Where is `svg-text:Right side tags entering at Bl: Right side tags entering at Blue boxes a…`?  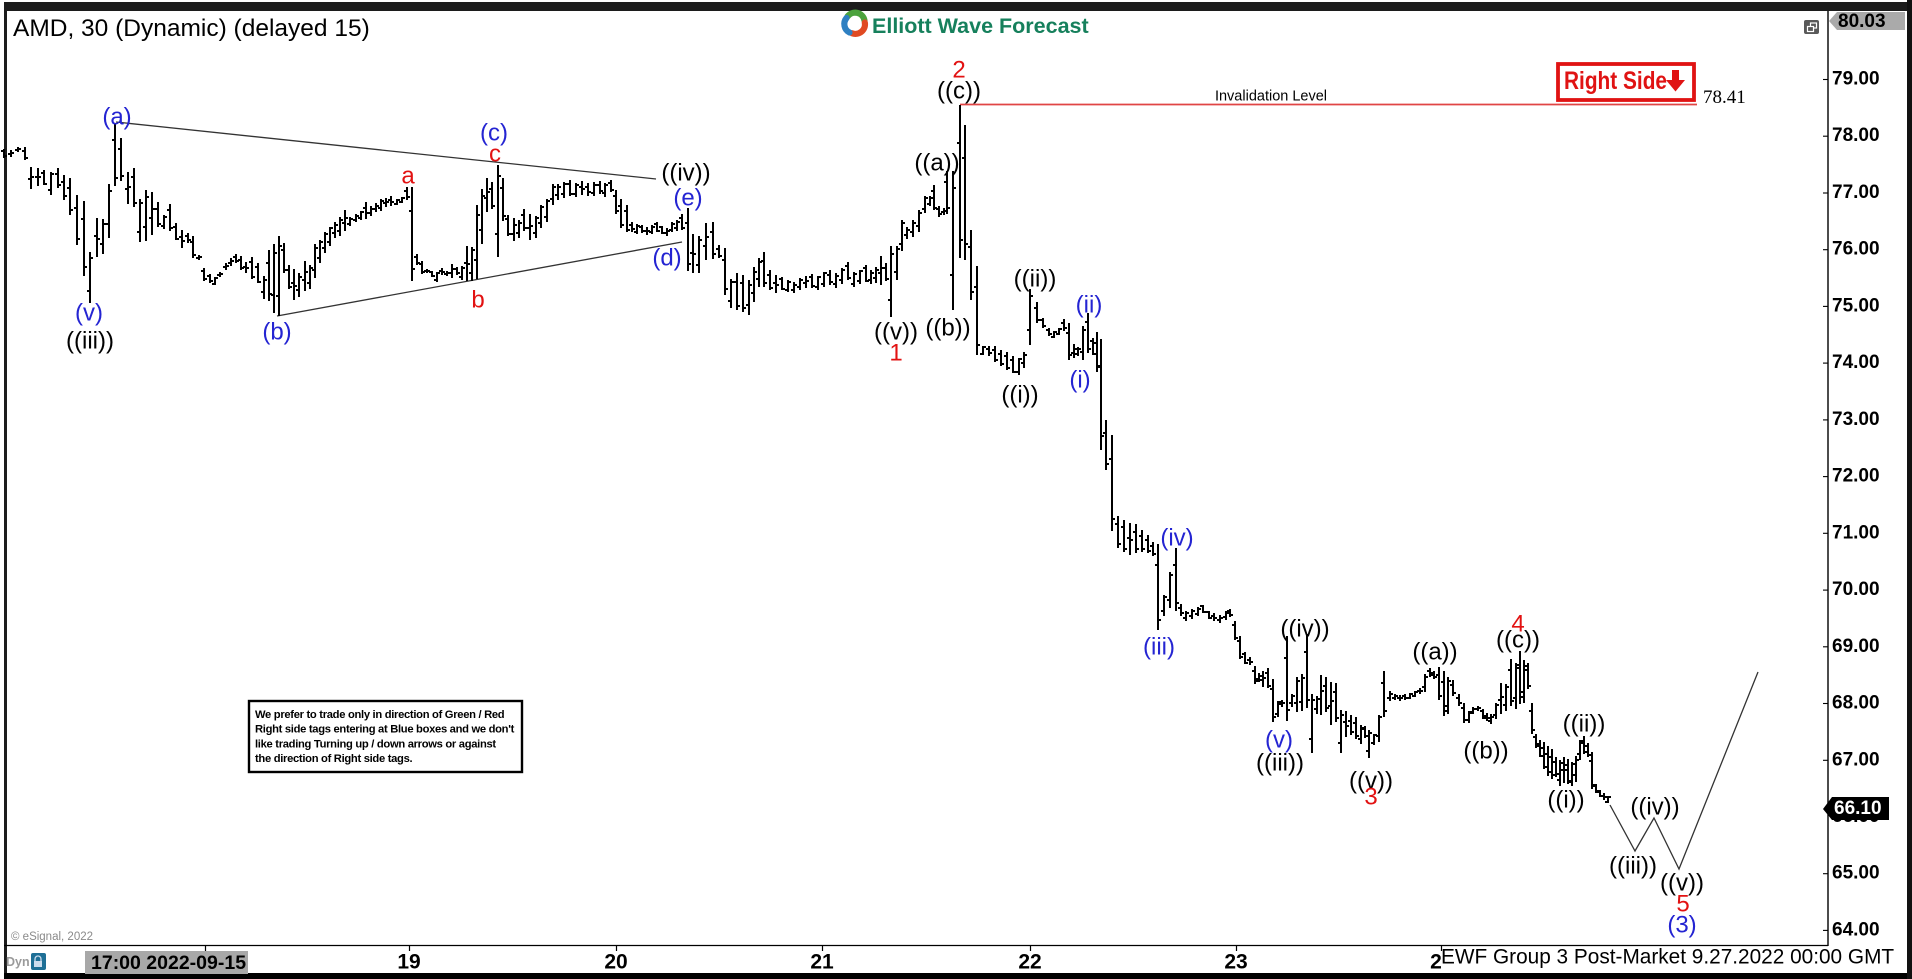
svg-text:Right side tags entering at Bl: Right side tags entering at Blue boxes a… is located at coordinates (385, 730).